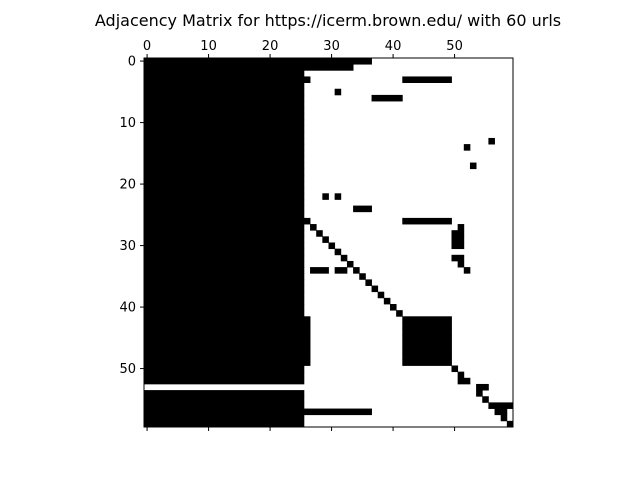 The image size is (640, 480). Describe the element at coordinates (127, 123) in the screenshot. I see `y-tick-label: 10` at that location.